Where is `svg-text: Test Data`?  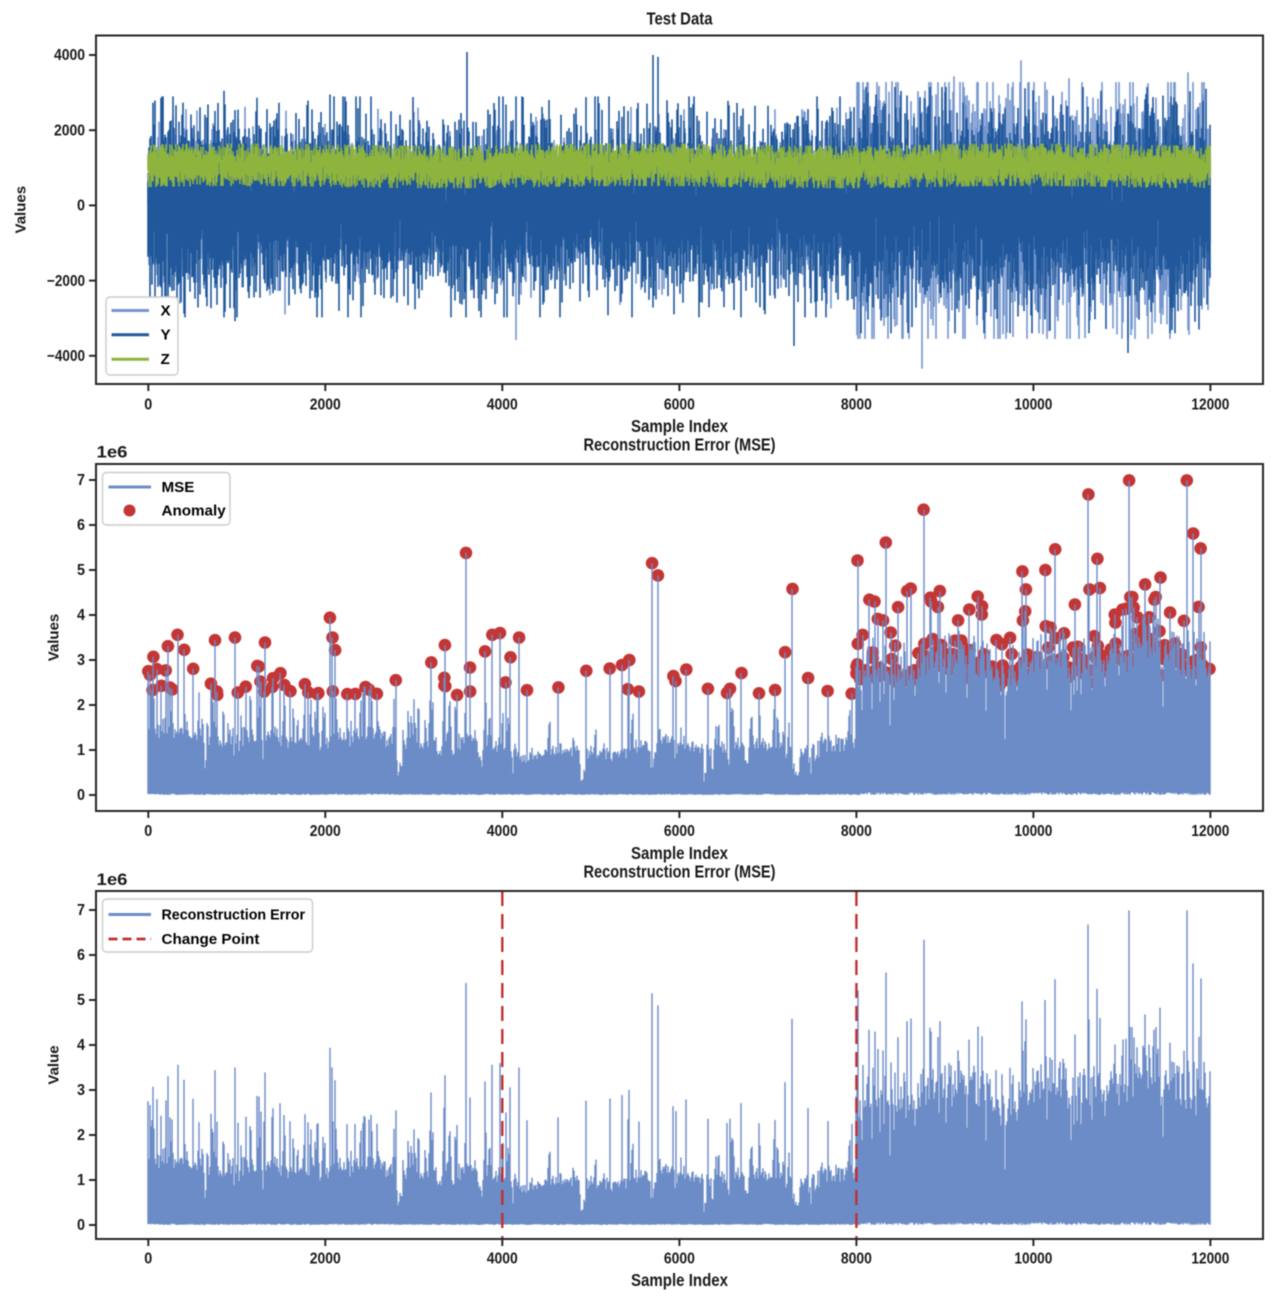 svg-text: Test Data is located at coordinates (680, 19).